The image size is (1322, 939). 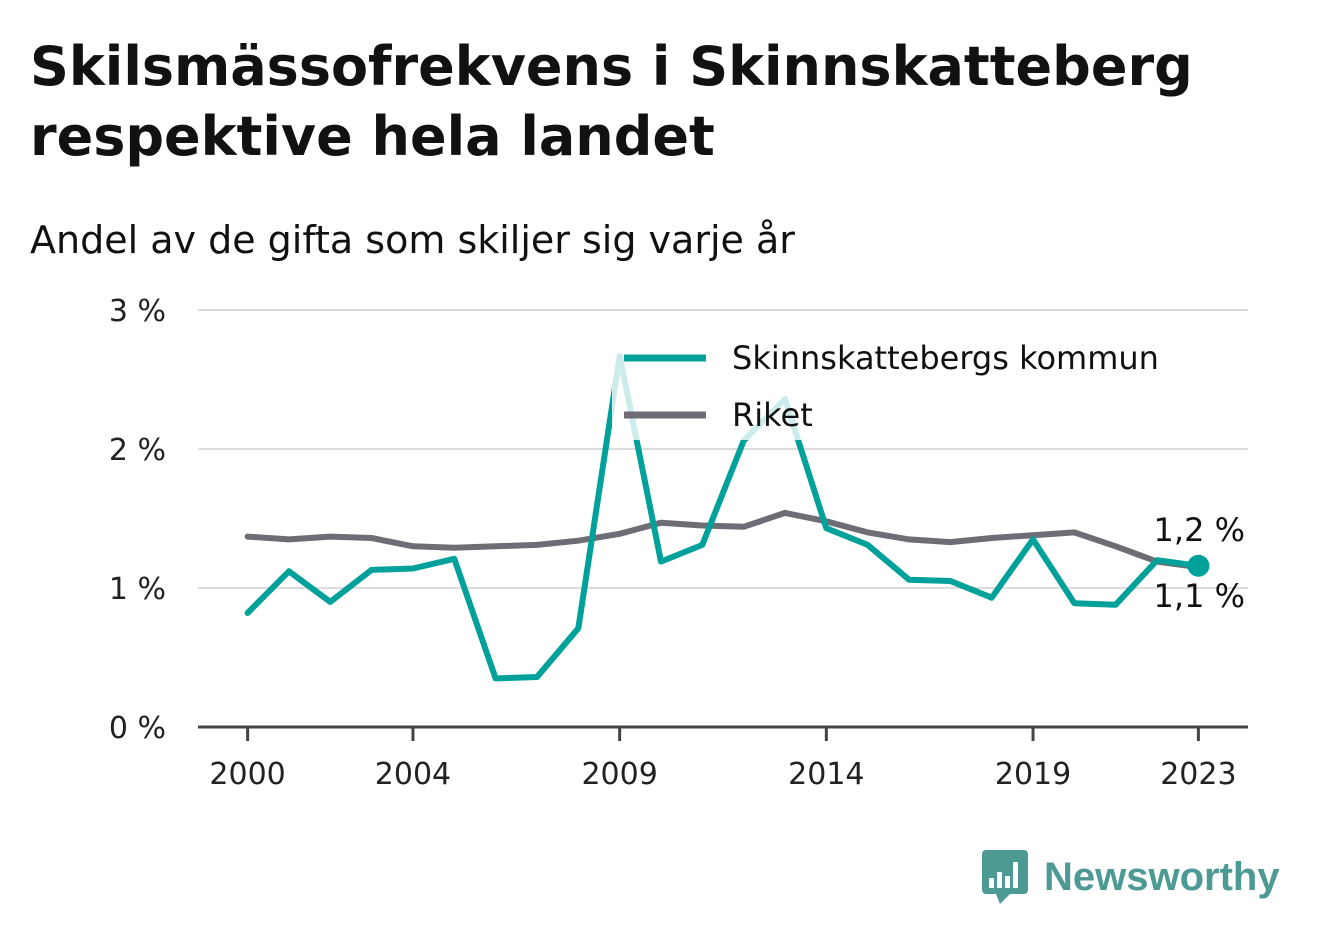 I want to click on end-labels: 1,2 % 1,1 %, so click(x=1199, y=563).